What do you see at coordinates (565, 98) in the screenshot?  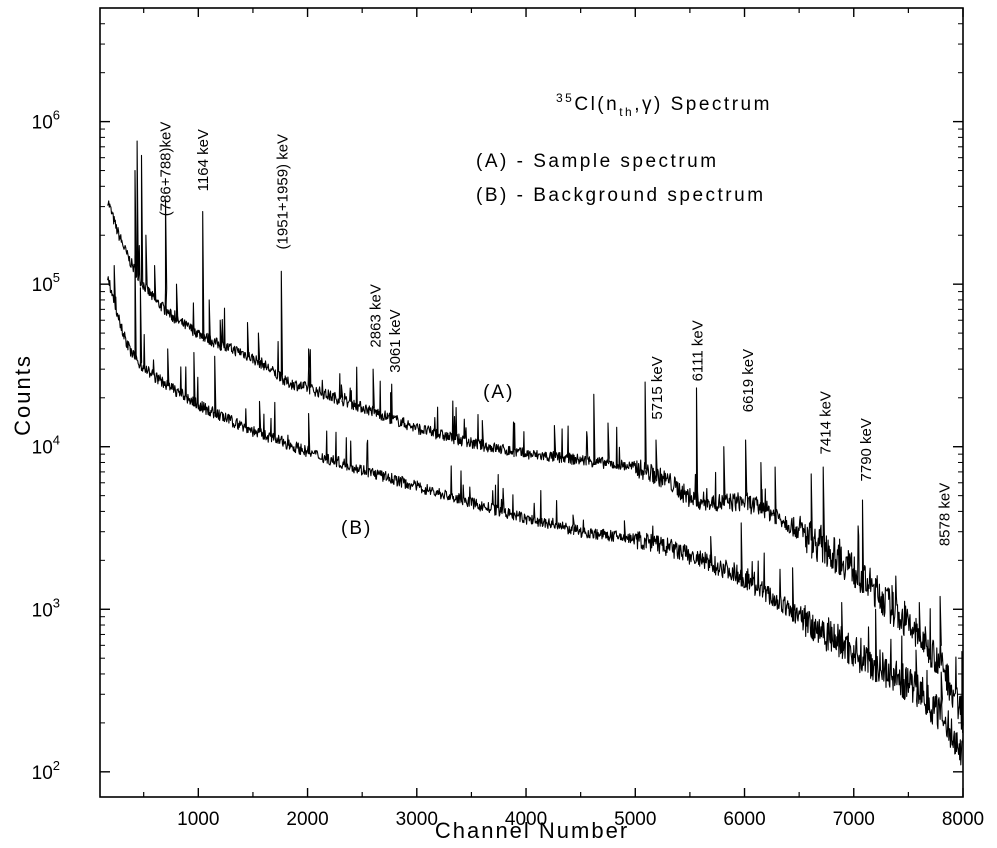 I see `chart-title-mass: 35` at bounding box center [565, 98].